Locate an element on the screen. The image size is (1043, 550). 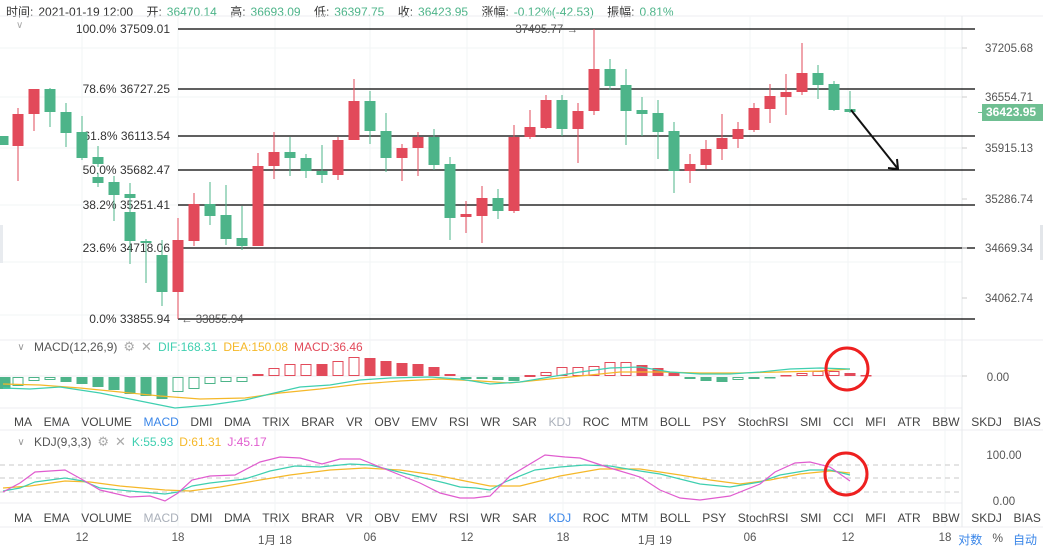
percent-scale-button: % is located at coordinates (997, 538).